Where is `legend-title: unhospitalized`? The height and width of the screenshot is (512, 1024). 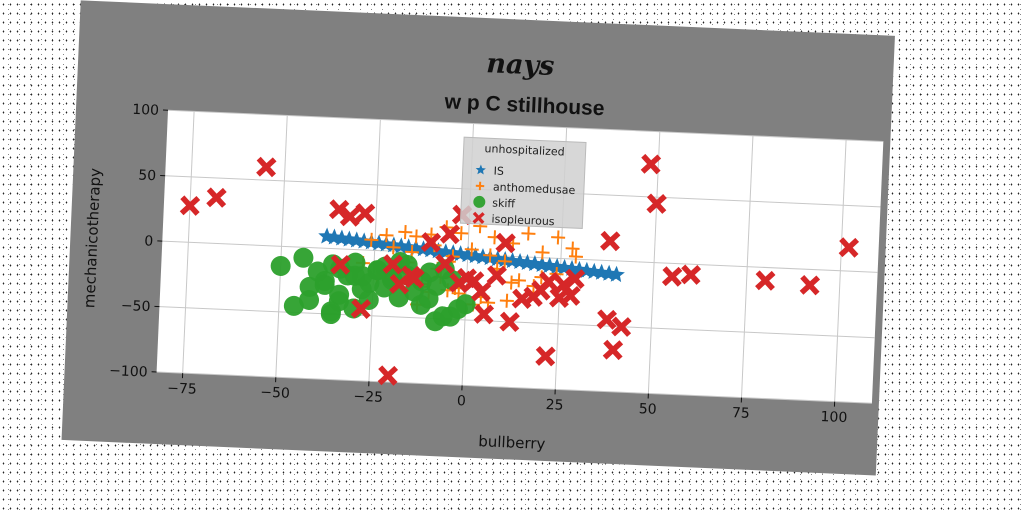
legend-title: unhospitalized is located at coordinates (524, 150).